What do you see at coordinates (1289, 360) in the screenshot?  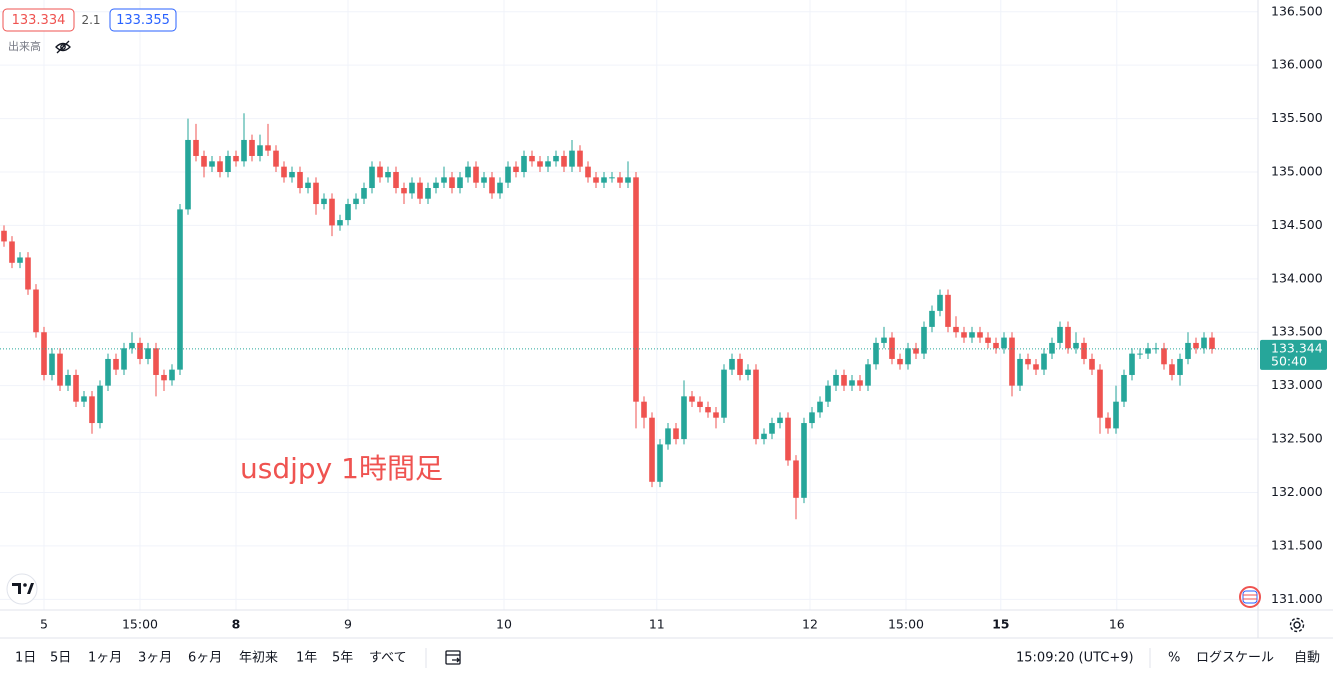 I see `countdown: 50:40` at bounding box center [1289, 360].